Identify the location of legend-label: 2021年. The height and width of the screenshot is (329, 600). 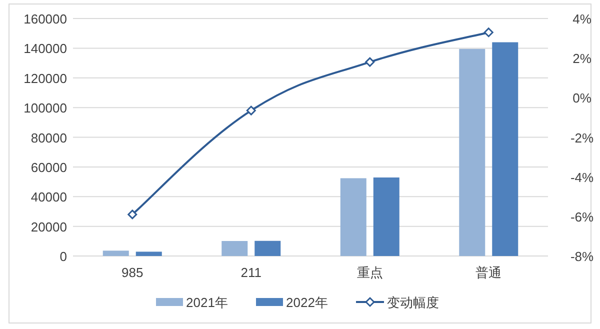
(207, 302).